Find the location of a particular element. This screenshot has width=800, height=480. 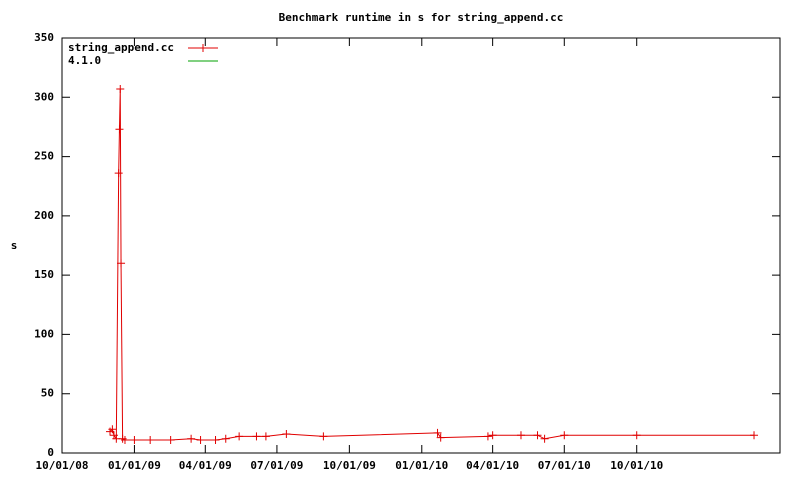

x-tick-label: 10/01/09 is located at coordinates (349, 465).